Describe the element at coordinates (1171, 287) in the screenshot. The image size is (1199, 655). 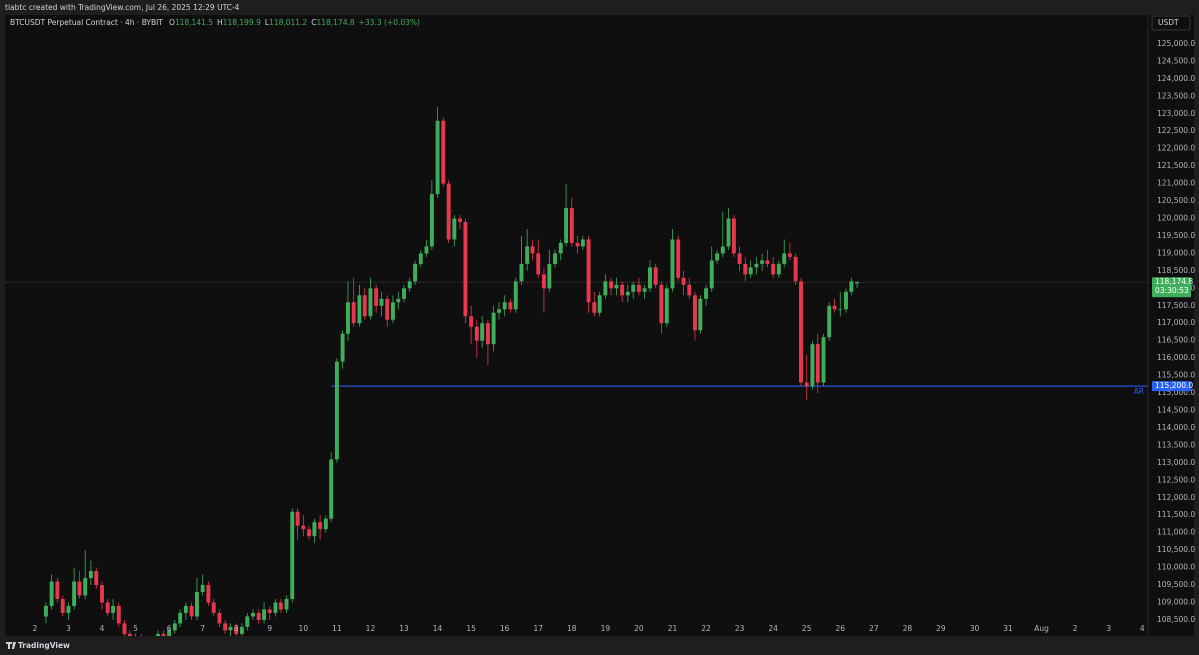
I see `last-price-badge` at that location.